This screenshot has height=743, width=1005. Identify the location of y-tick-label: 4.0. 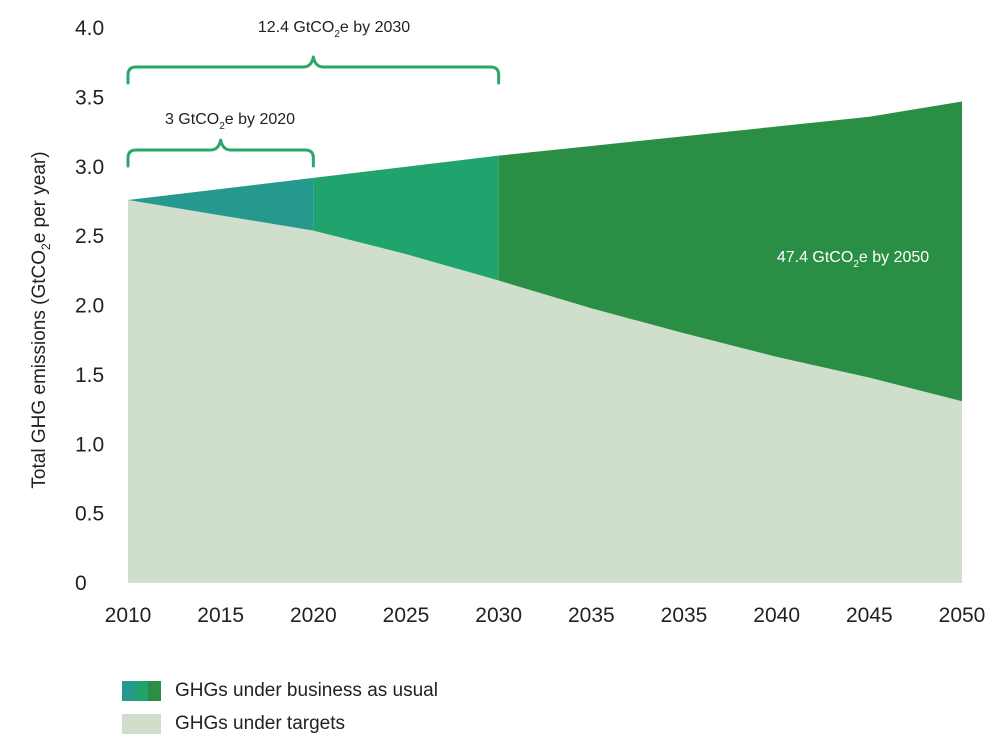
(89, 28).